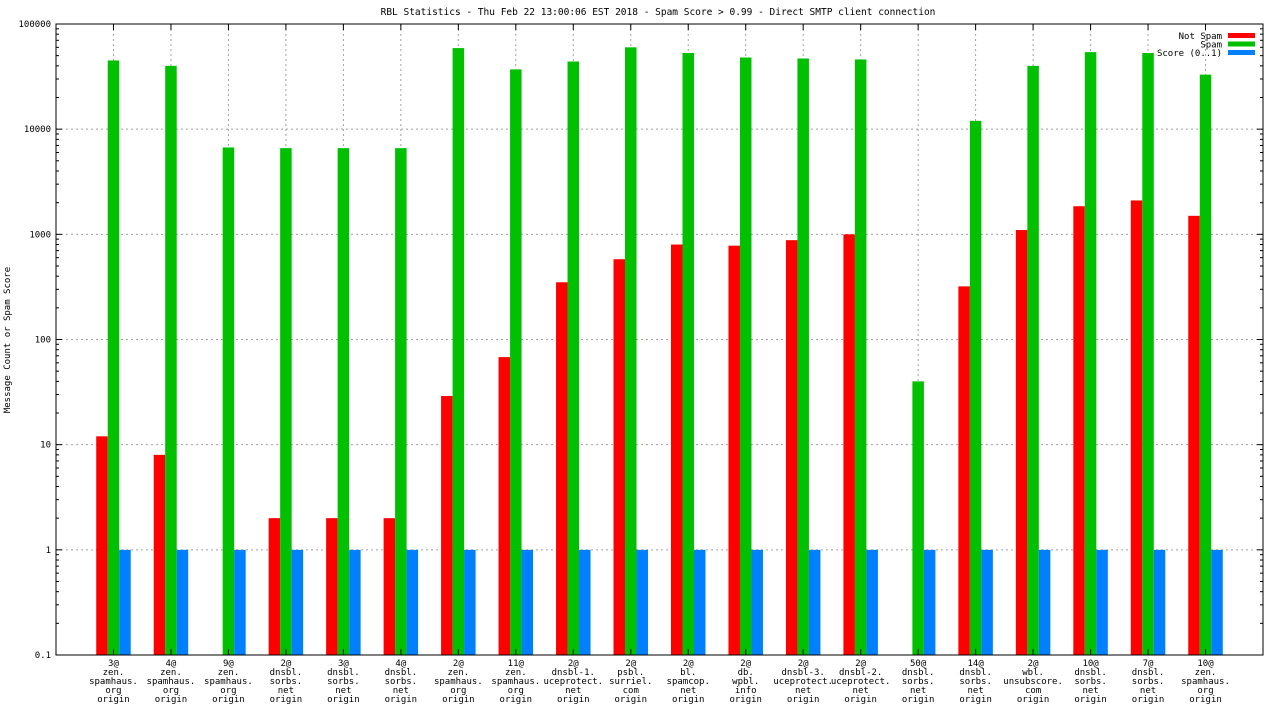  I want to click on x-tick-label-line: 50@, so click(918, 664).